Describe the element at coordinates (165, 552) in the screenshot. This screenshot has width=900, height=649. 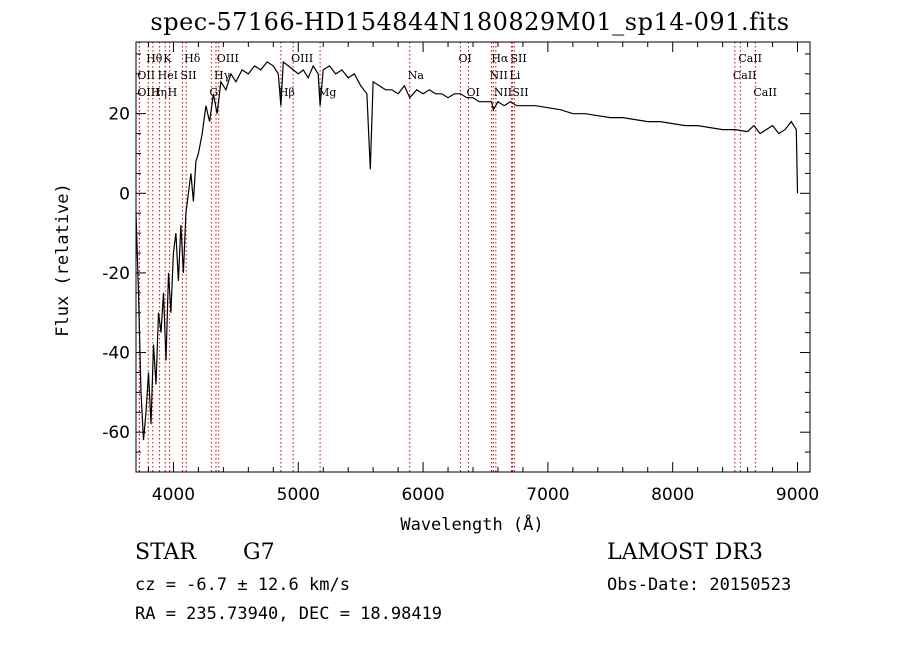
I see `object-class: STAR` at that location.